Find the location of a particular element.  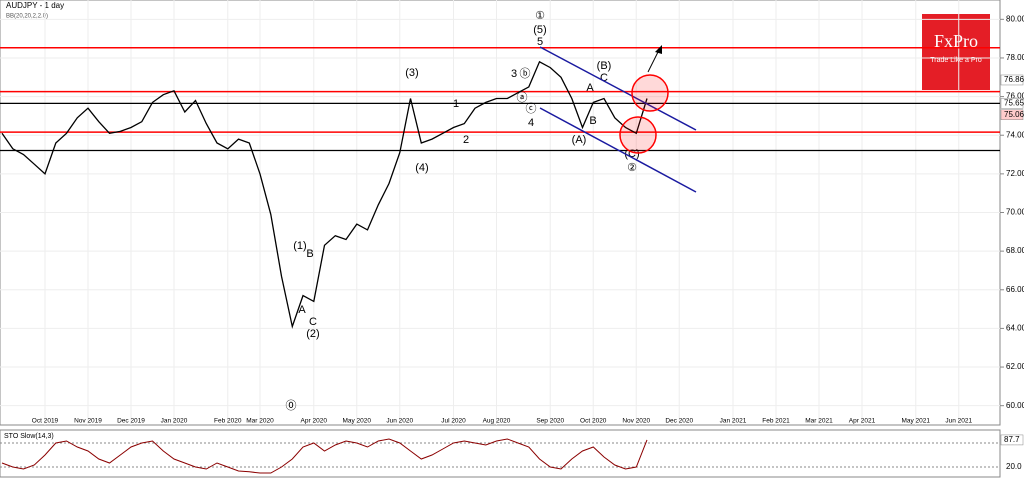

x-tick-label: Apr 2021 is located at coordinates (862, 421).